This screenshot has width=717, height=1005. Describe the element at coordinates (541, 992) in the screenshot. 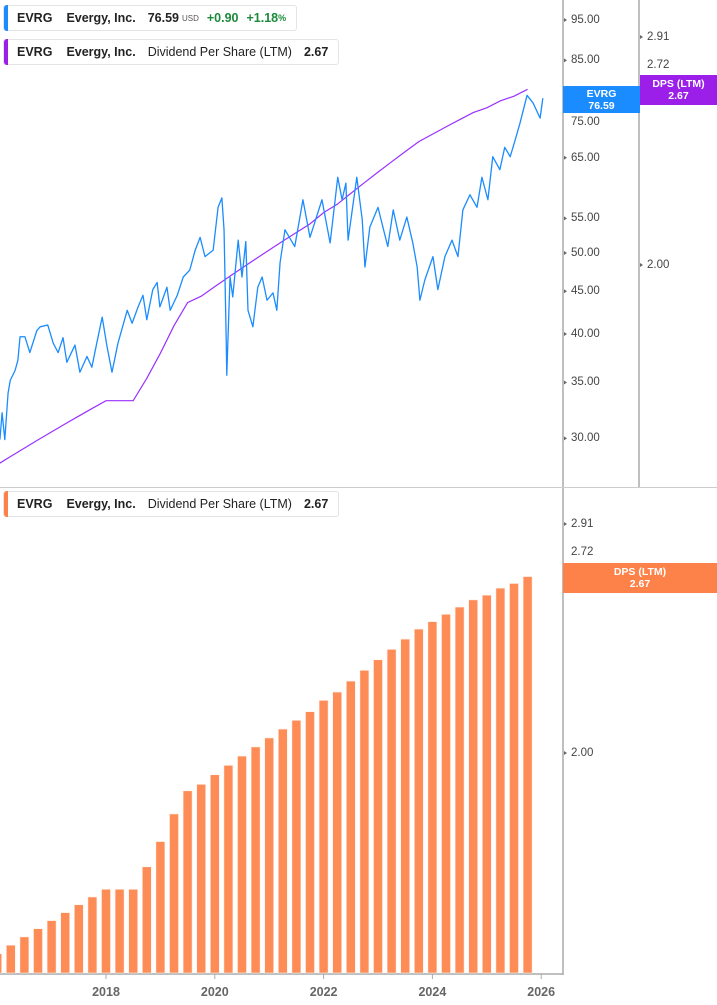

I see `x-tick-label: 2026` at that location.